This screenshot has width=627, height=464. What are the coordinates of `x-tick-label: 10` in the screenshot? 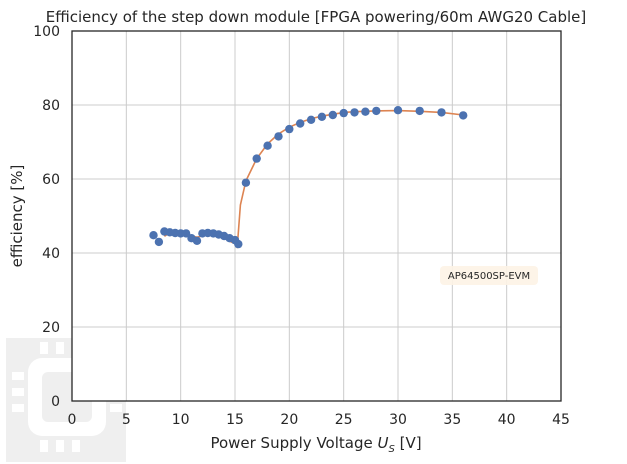 It's located at (181, 420).